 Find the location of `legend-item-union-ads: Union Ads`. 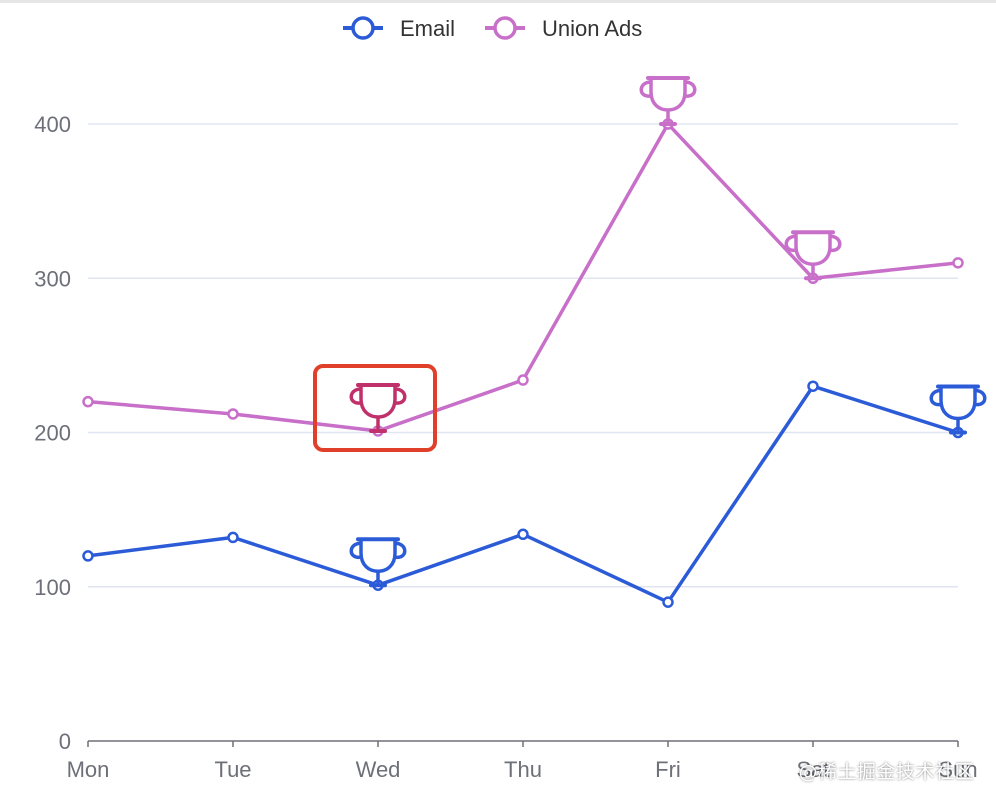

legend-item-union-ads: Union Ads is located at coordinates (563, 28).